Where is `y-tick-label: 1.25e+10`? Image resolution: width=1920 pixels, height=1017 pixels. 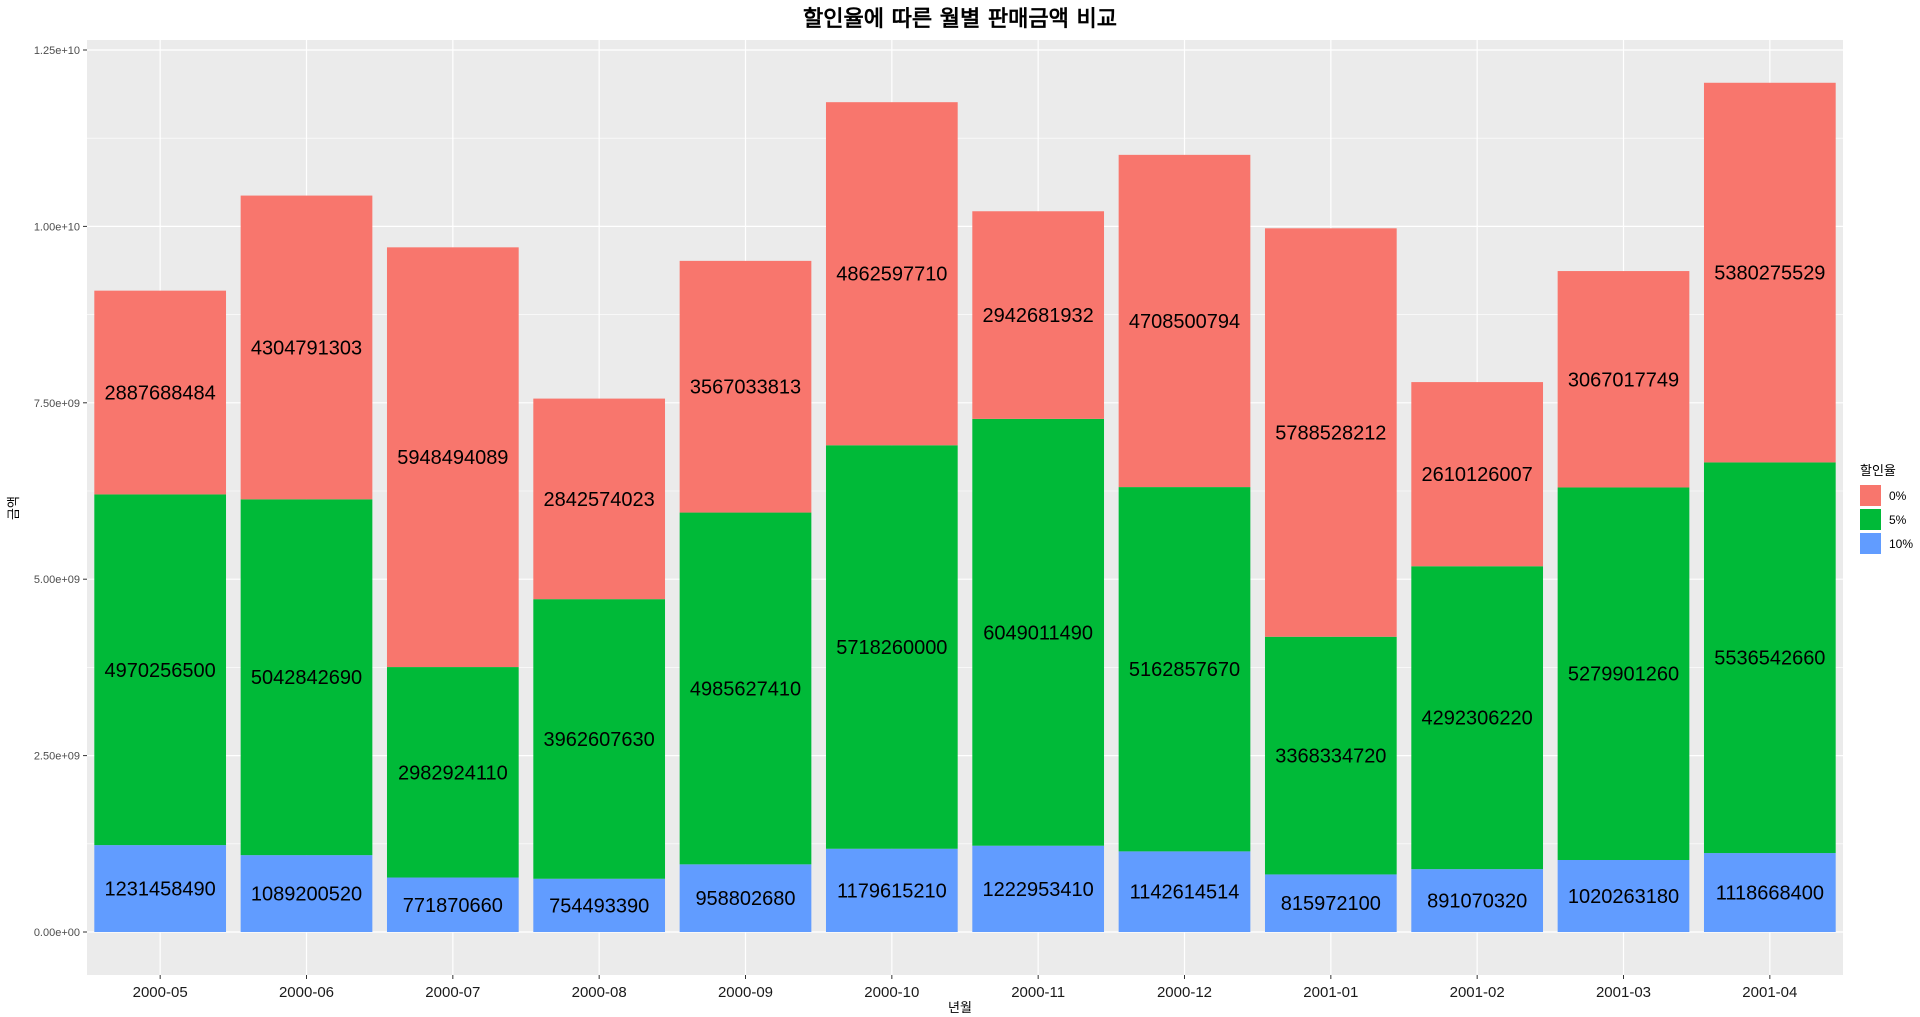
y-tick-label: 1.25e+10 is located at coordinates (57, 51).